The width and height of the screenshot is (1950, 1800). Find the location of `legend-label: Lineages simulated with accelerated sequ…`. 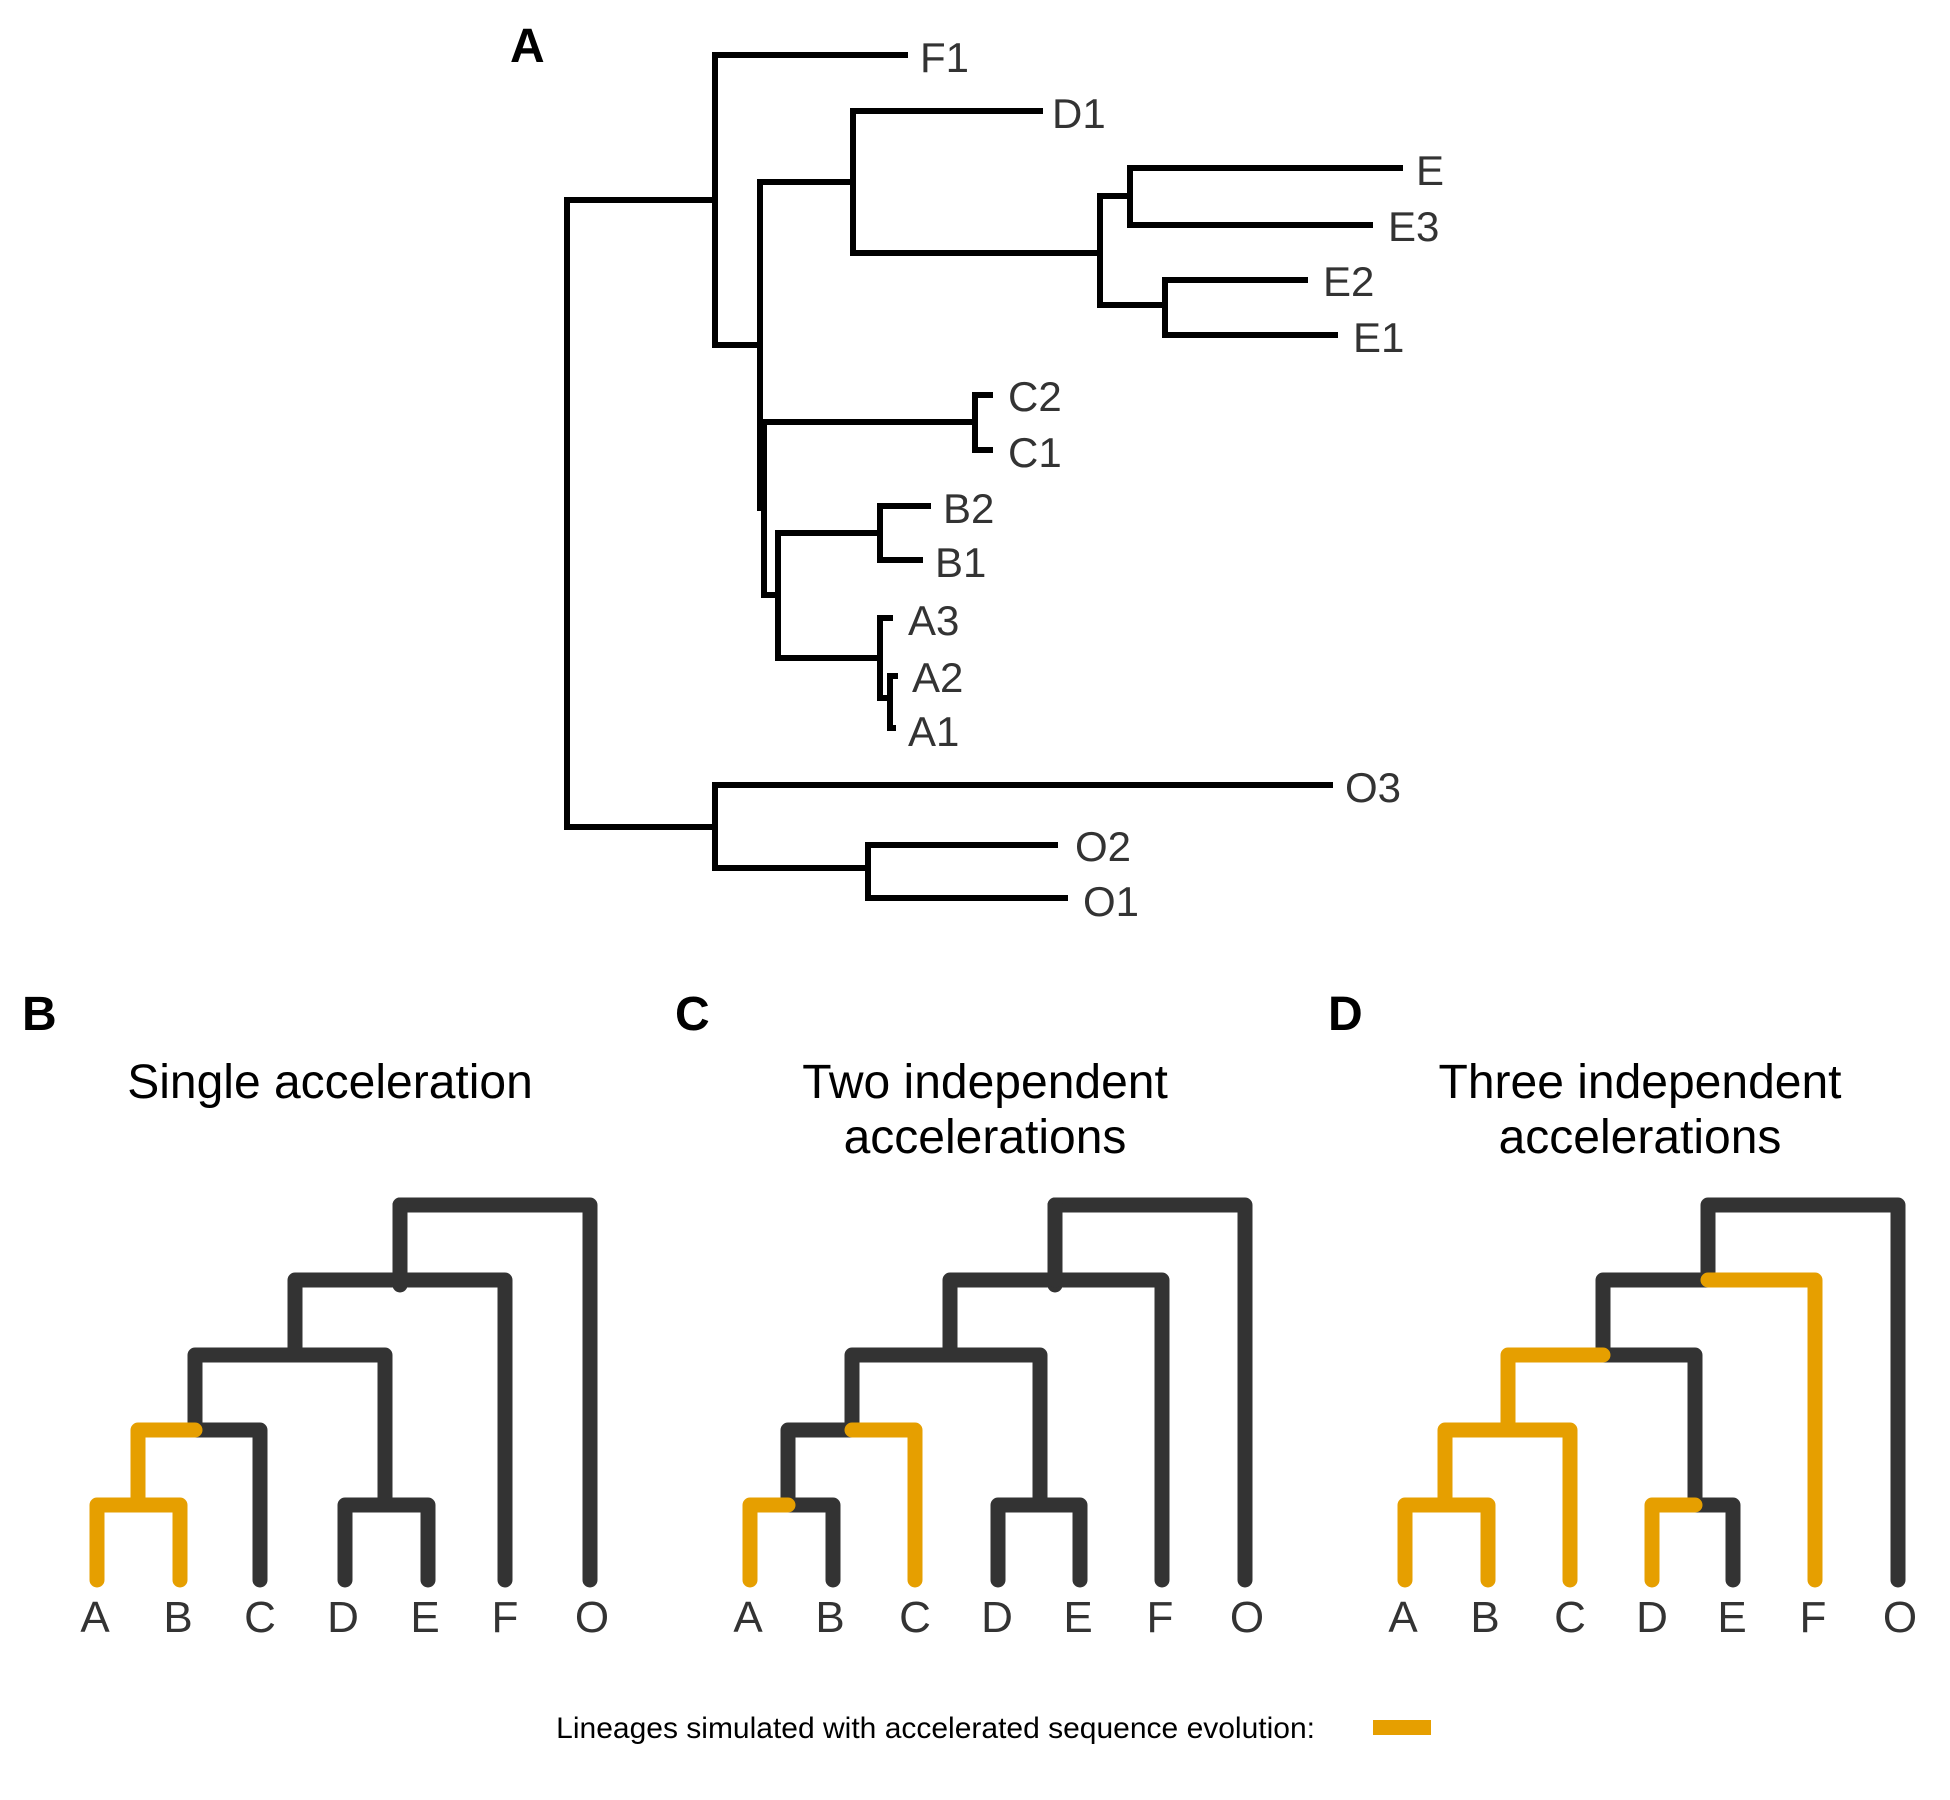

legend-label: Lineages simulated with accelerated sequ… is located at coordinates (935, 1728).